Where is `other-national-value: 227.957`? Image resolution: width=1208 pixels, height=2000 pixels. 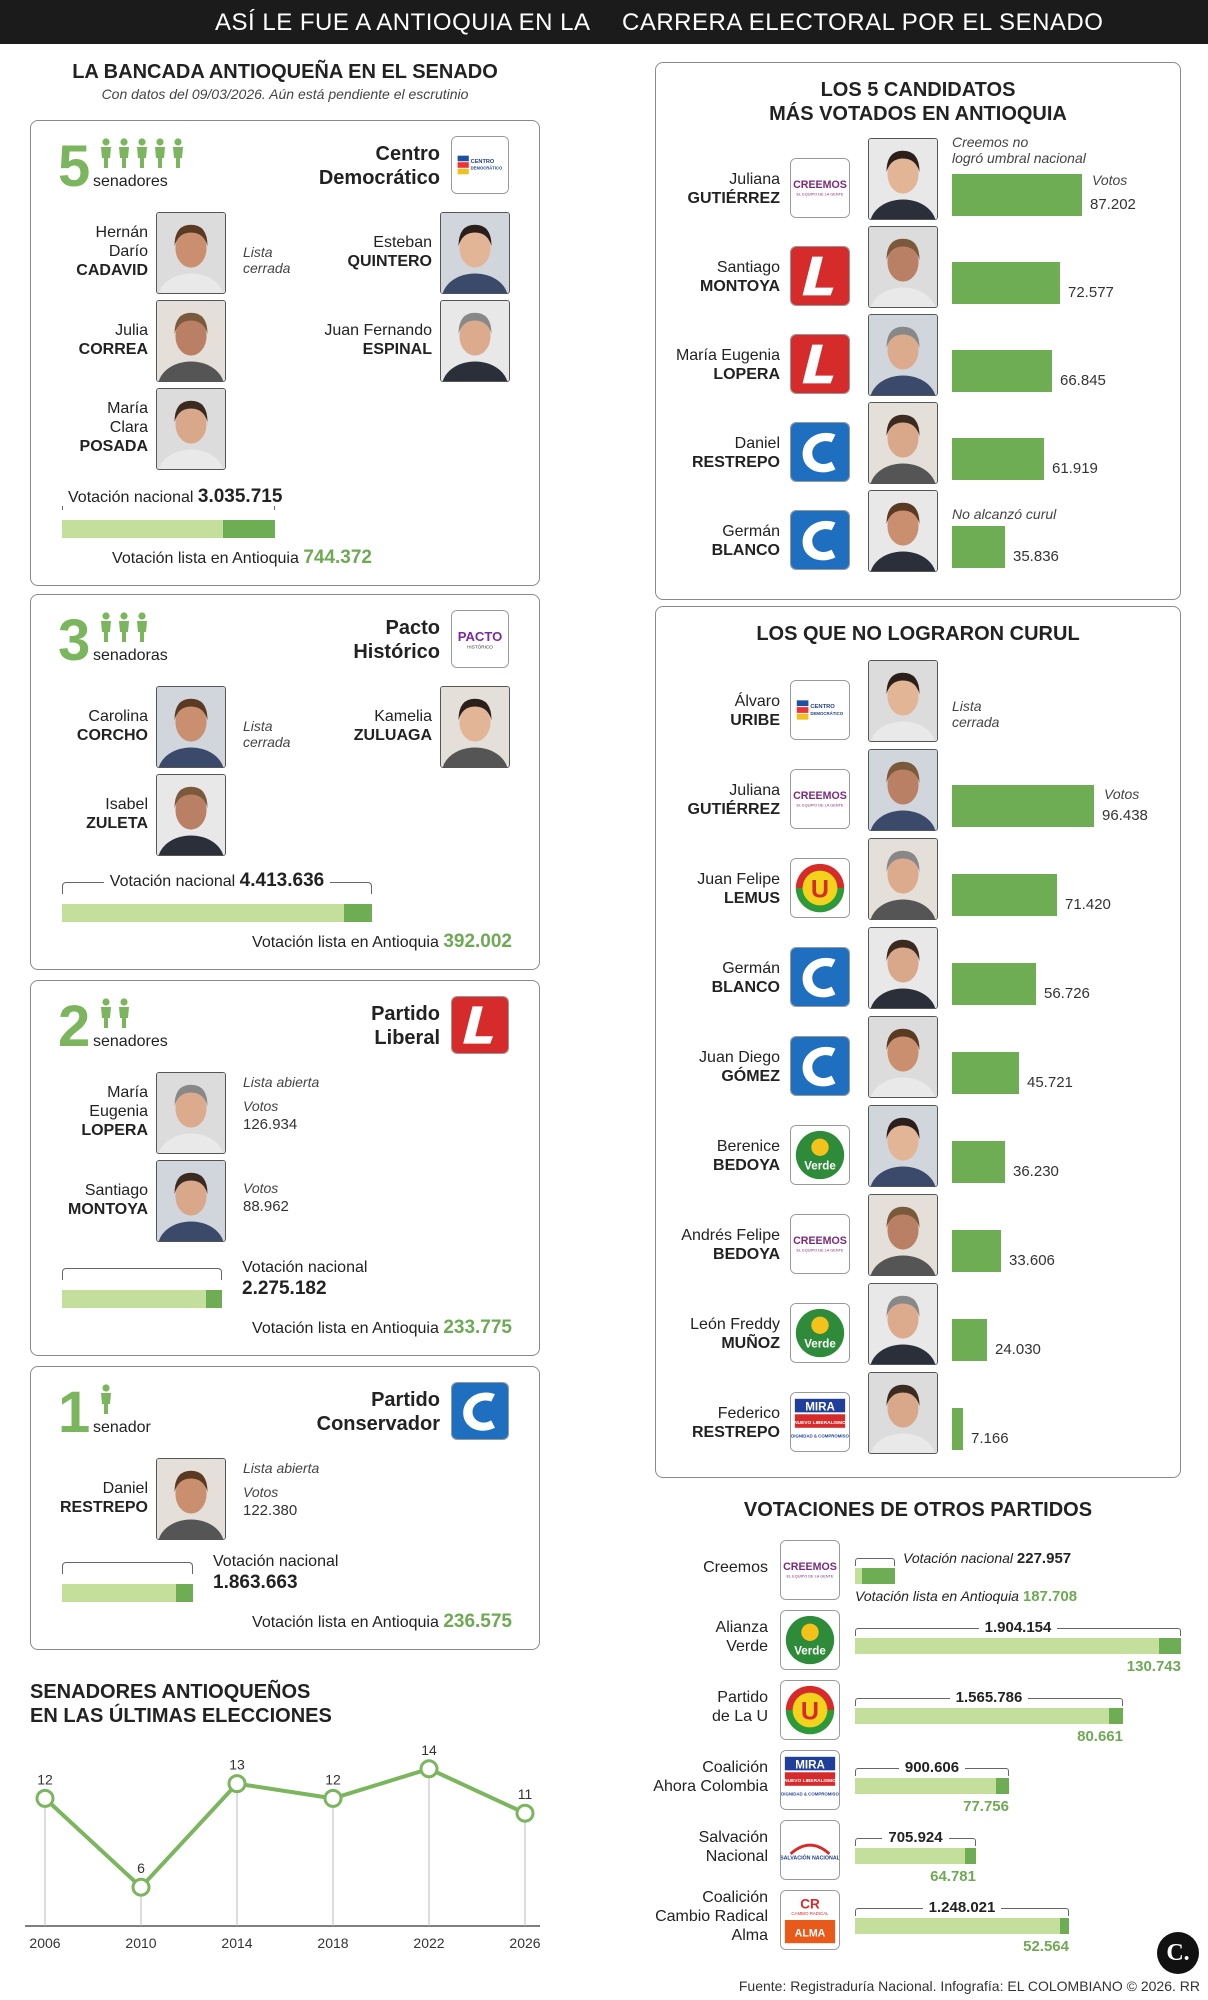 other-national-value: 227.957 is located at coordinates (1044, 1558).